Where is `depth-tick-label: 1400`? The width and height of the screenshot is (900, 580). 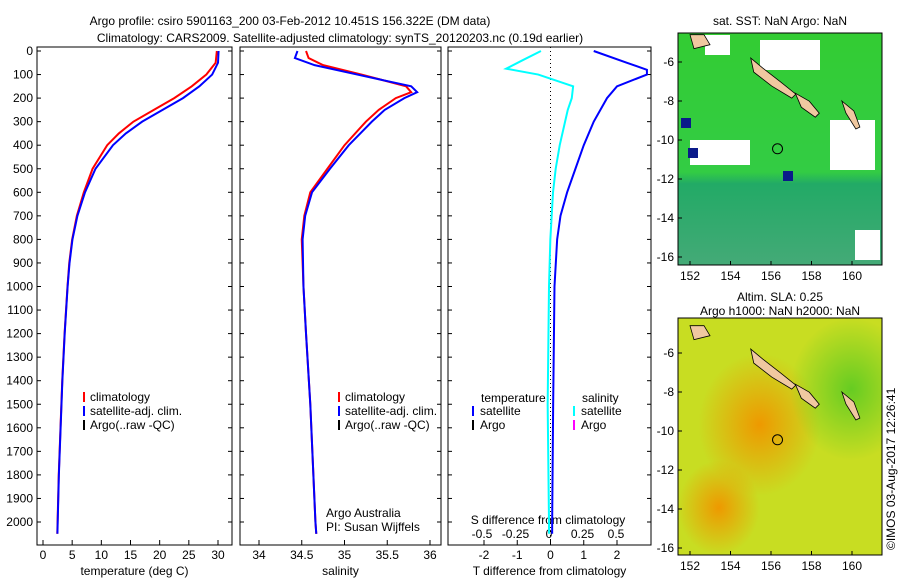 depth-tick-label: 1400 is located at coordinates (19, 381).